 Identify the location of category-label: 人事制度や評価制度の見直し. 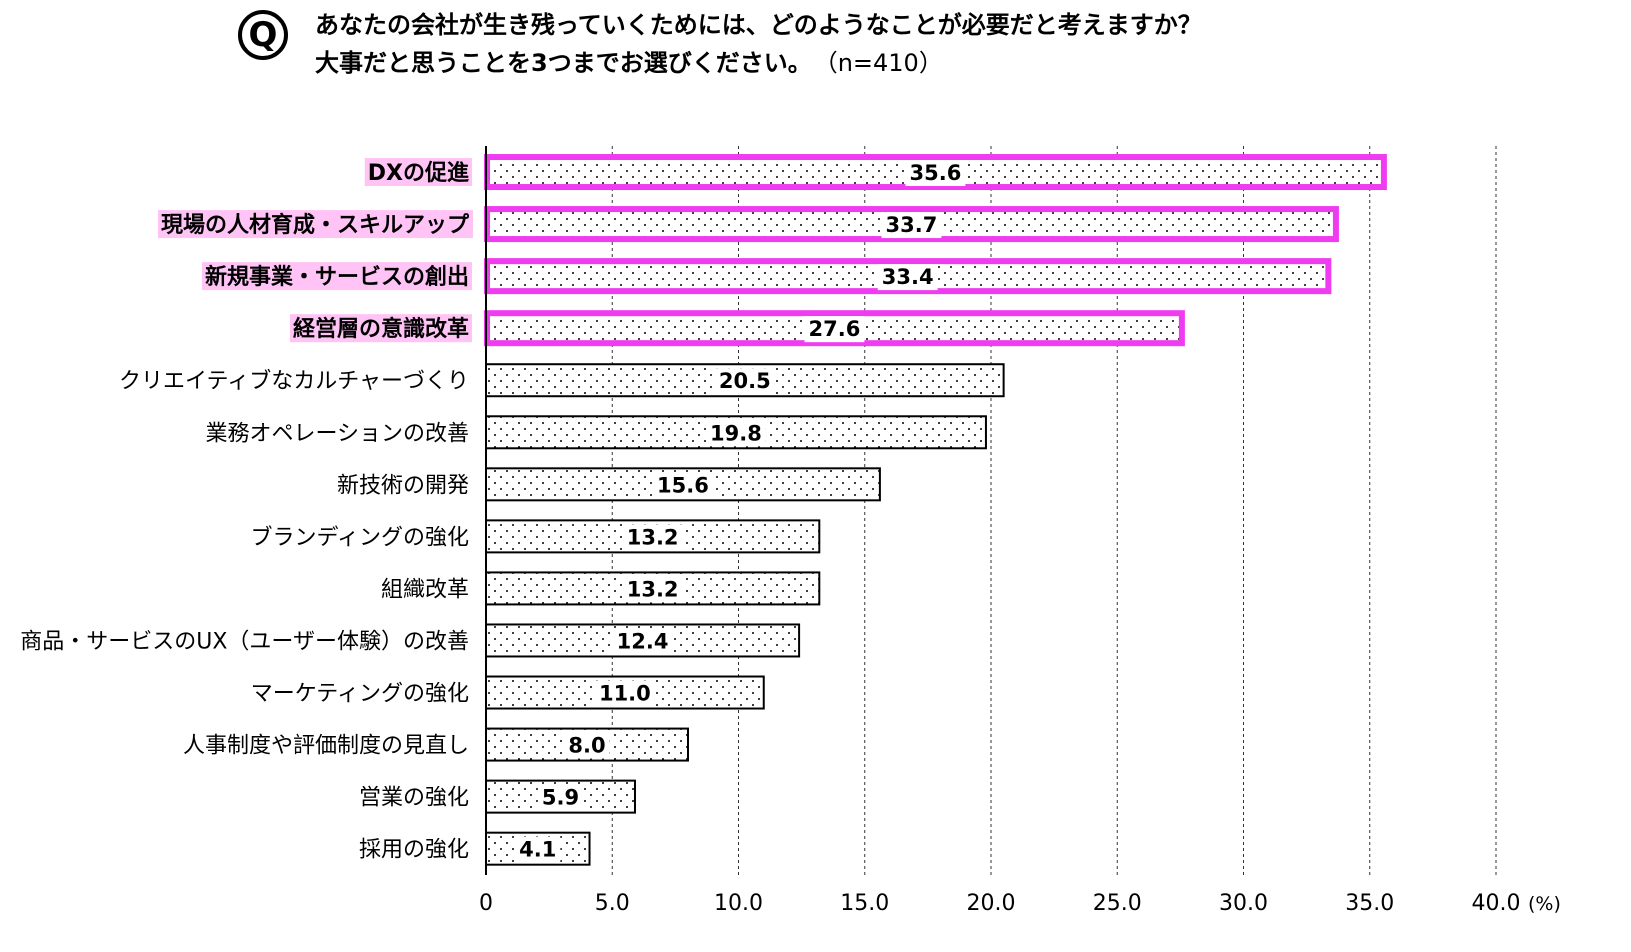
(326, 746).